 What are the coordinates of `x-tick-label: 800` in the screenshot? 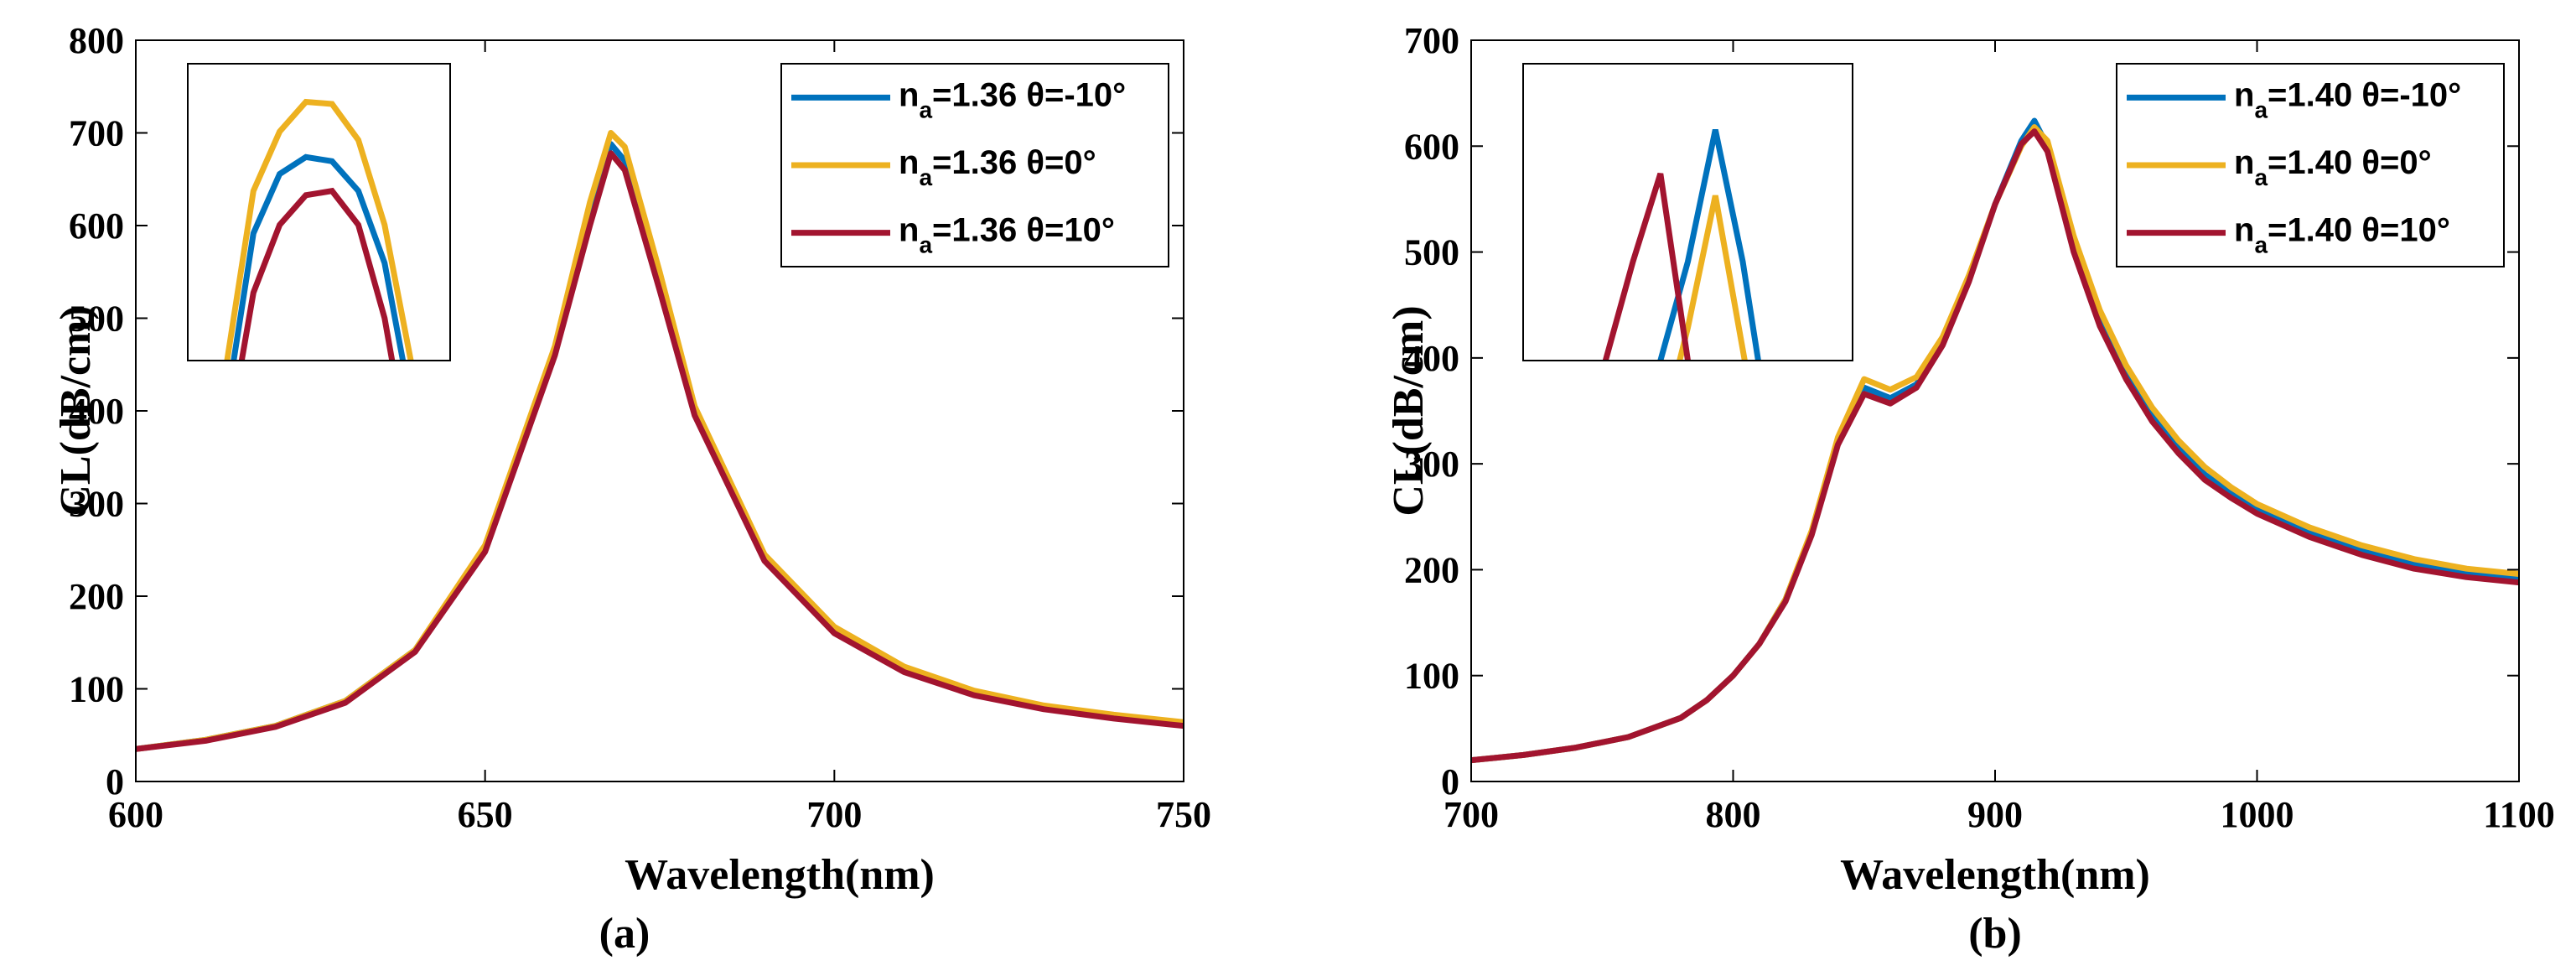 It's located at (1733, 815).